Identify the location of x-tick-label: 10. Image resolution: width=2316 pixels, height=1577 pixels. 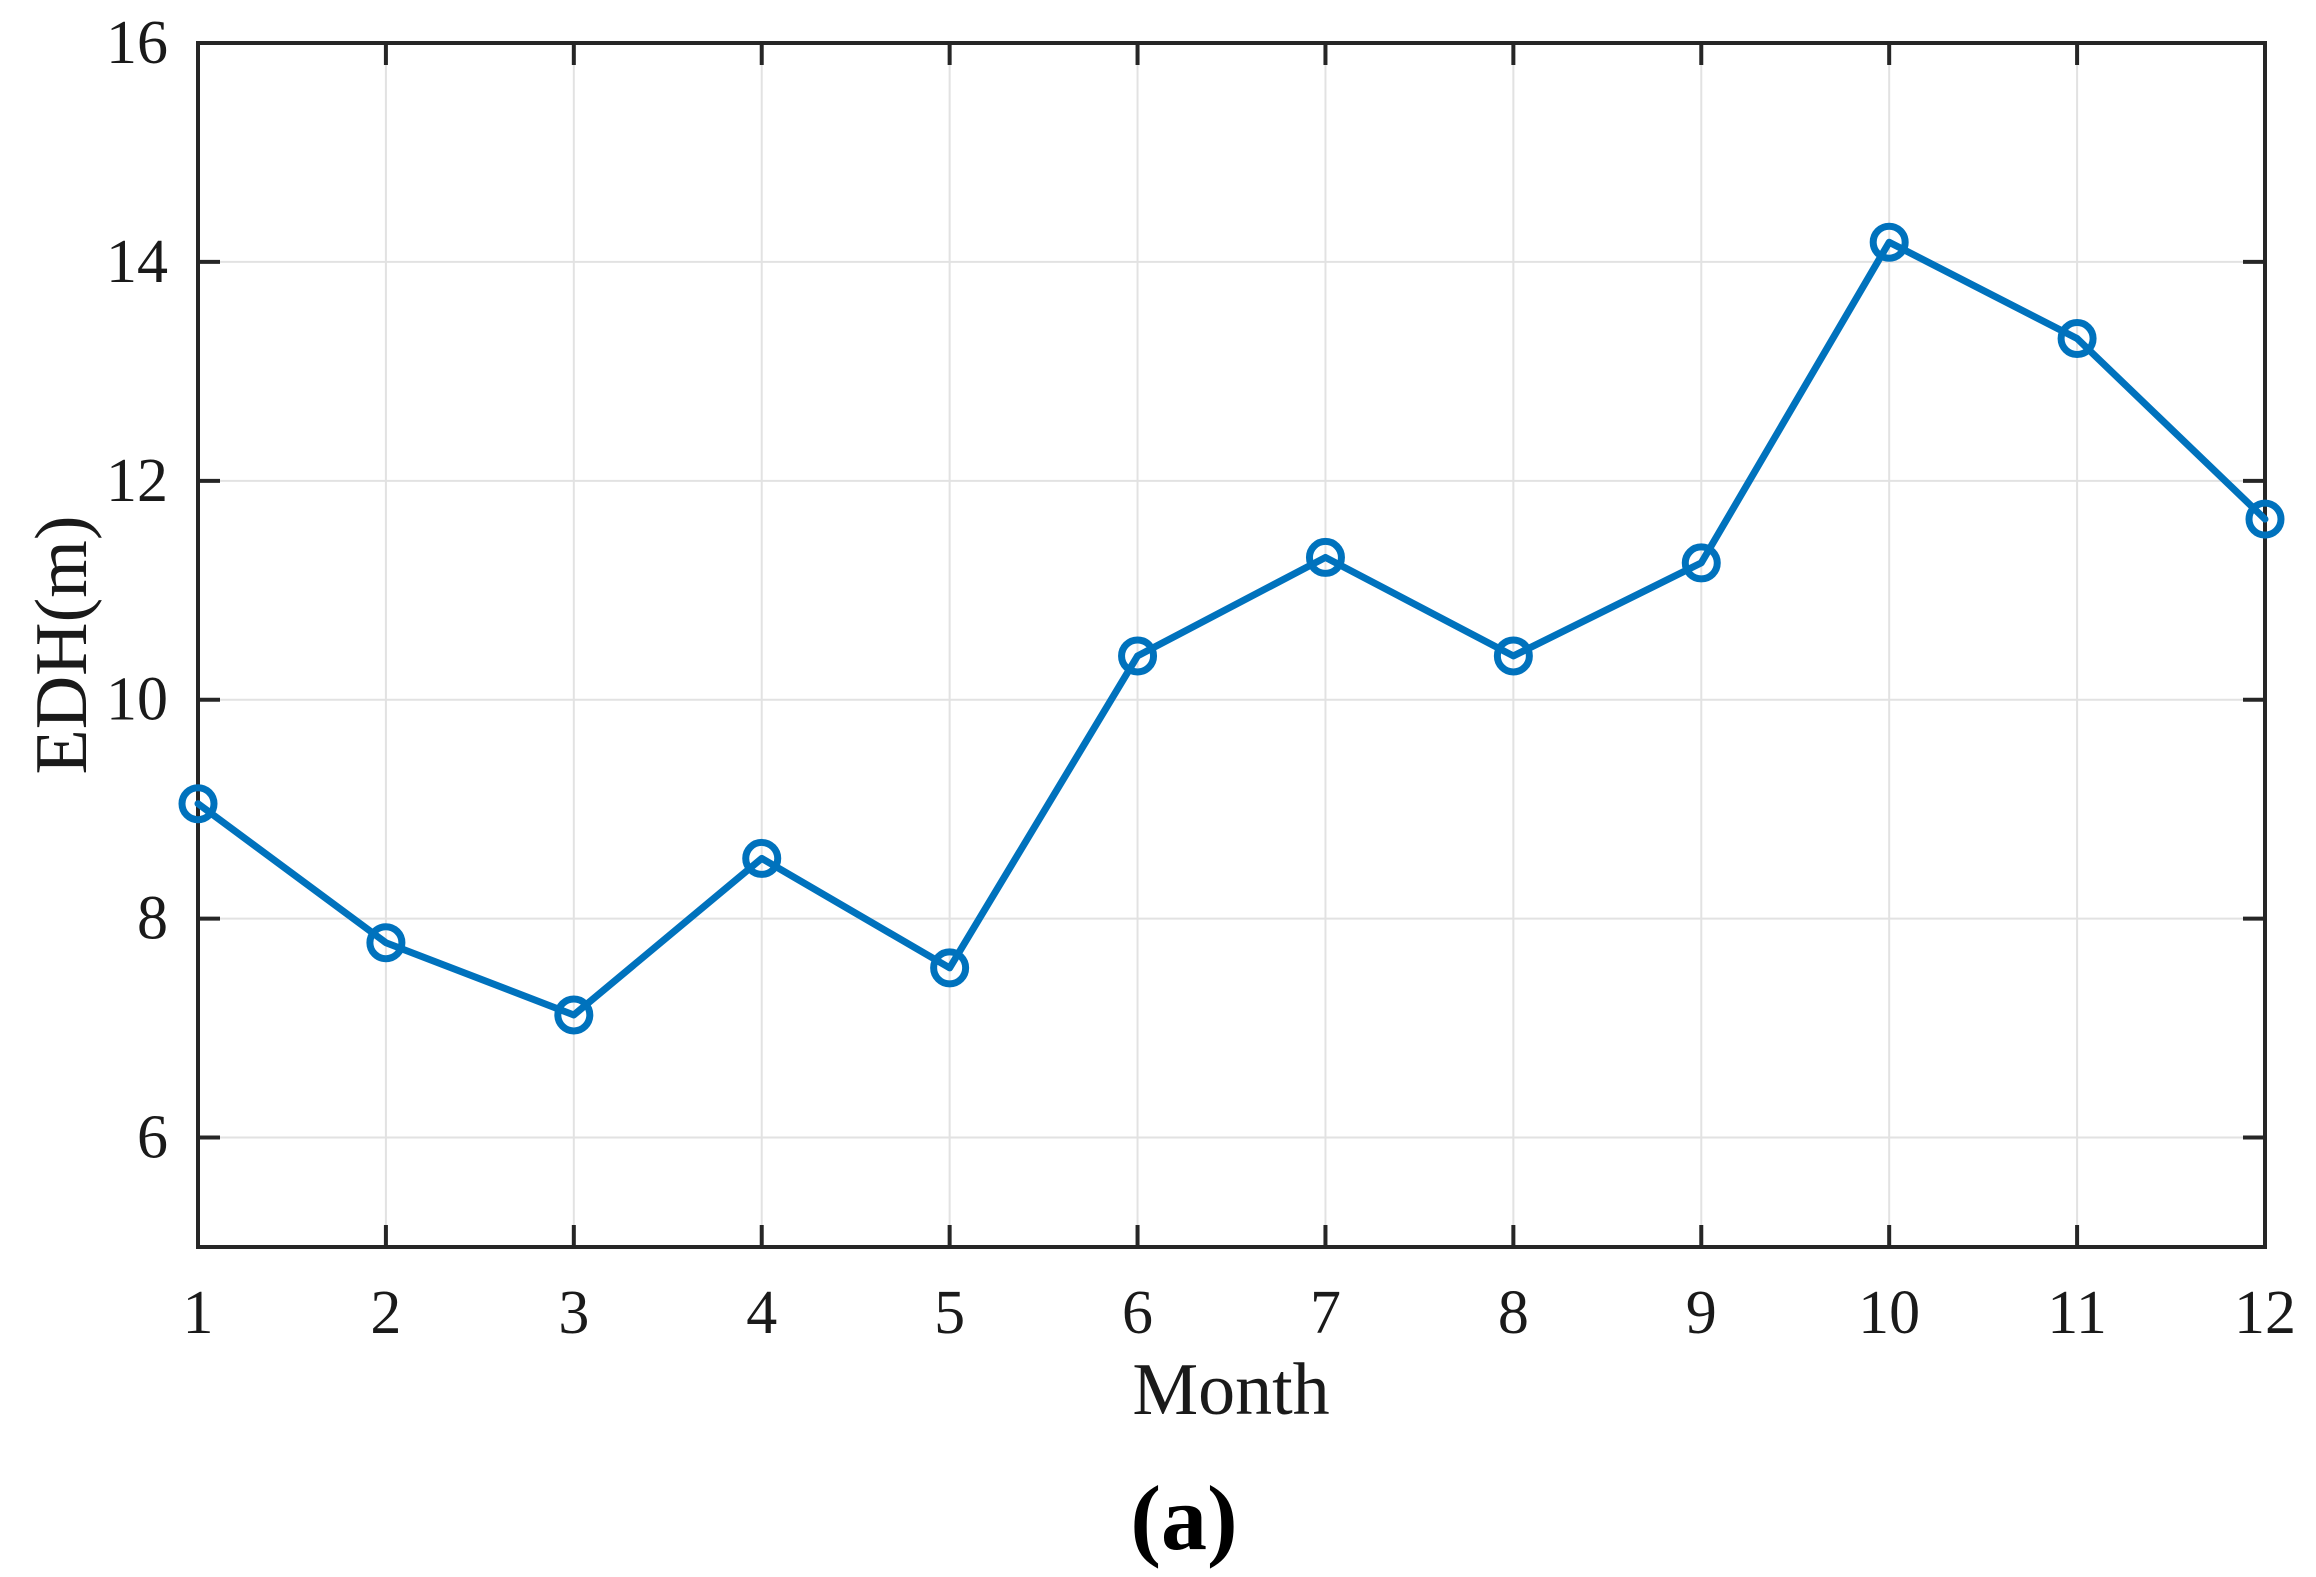
(1889, 1313).